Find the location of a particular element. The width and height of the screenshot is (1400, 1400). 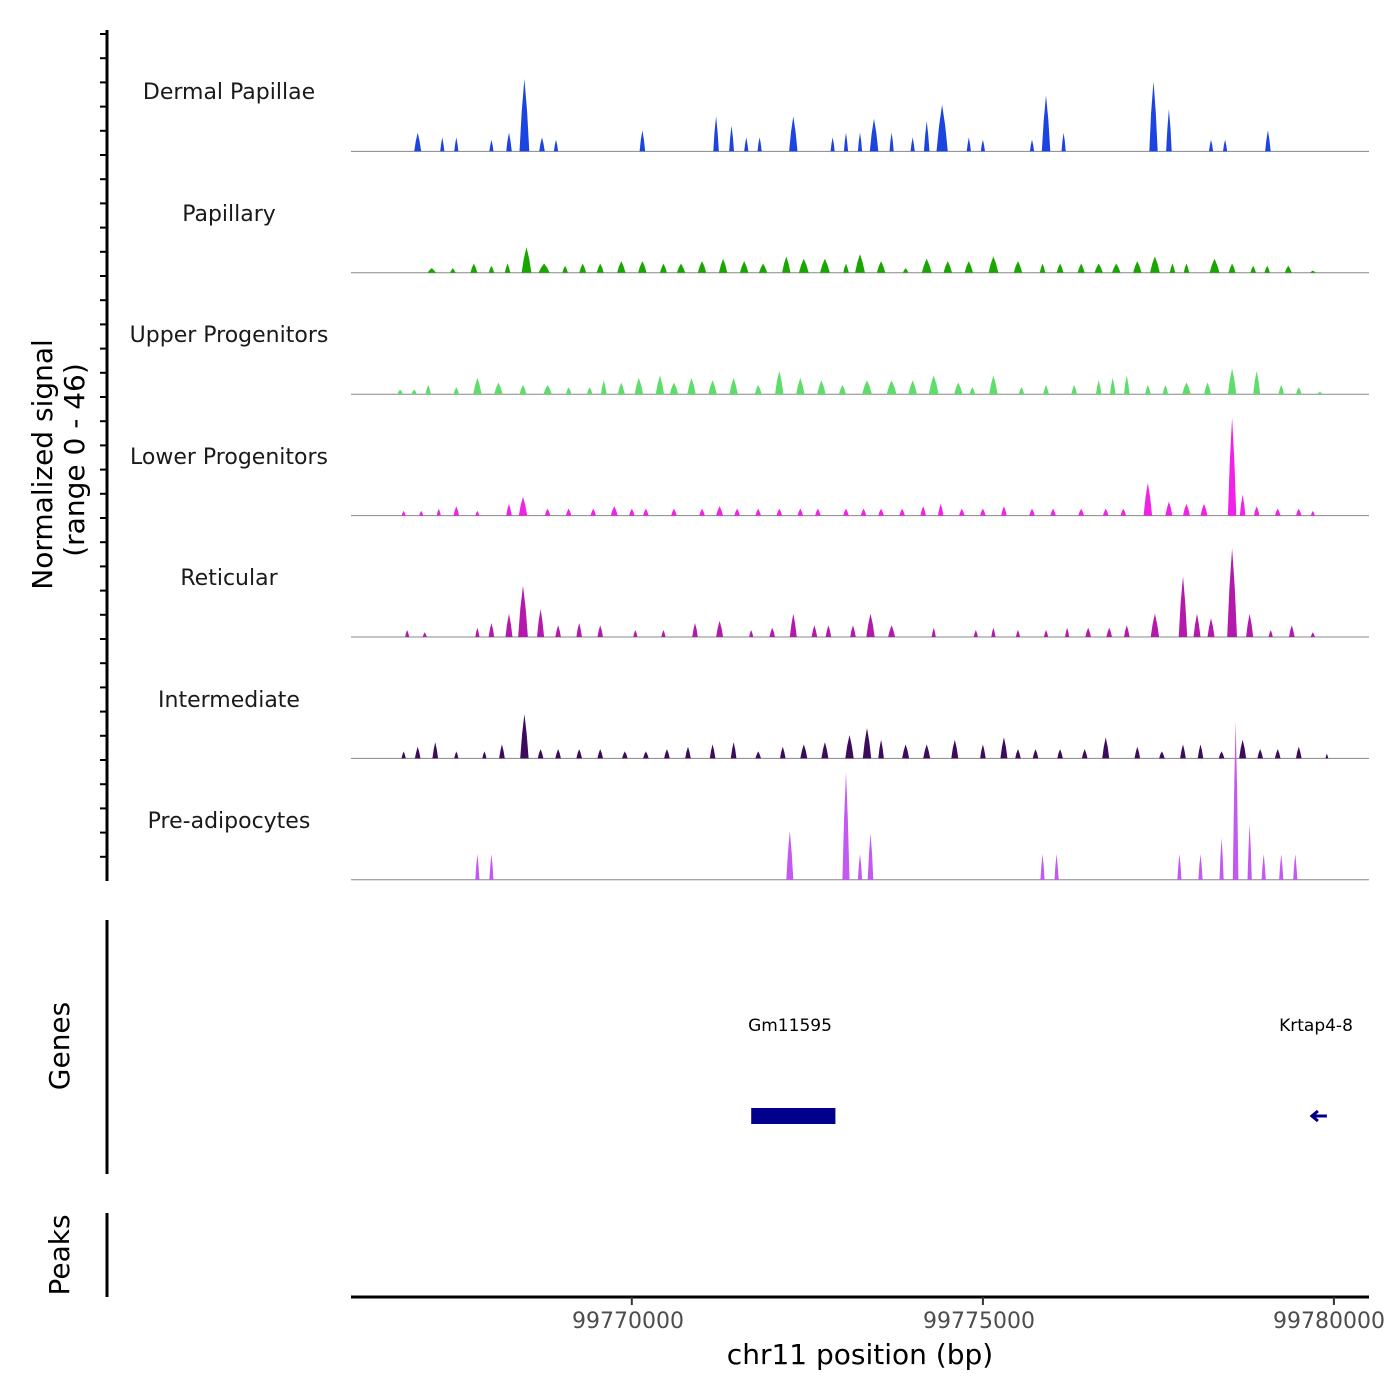

track-label: Lower Progenitors is located at coordinates (229, 457).